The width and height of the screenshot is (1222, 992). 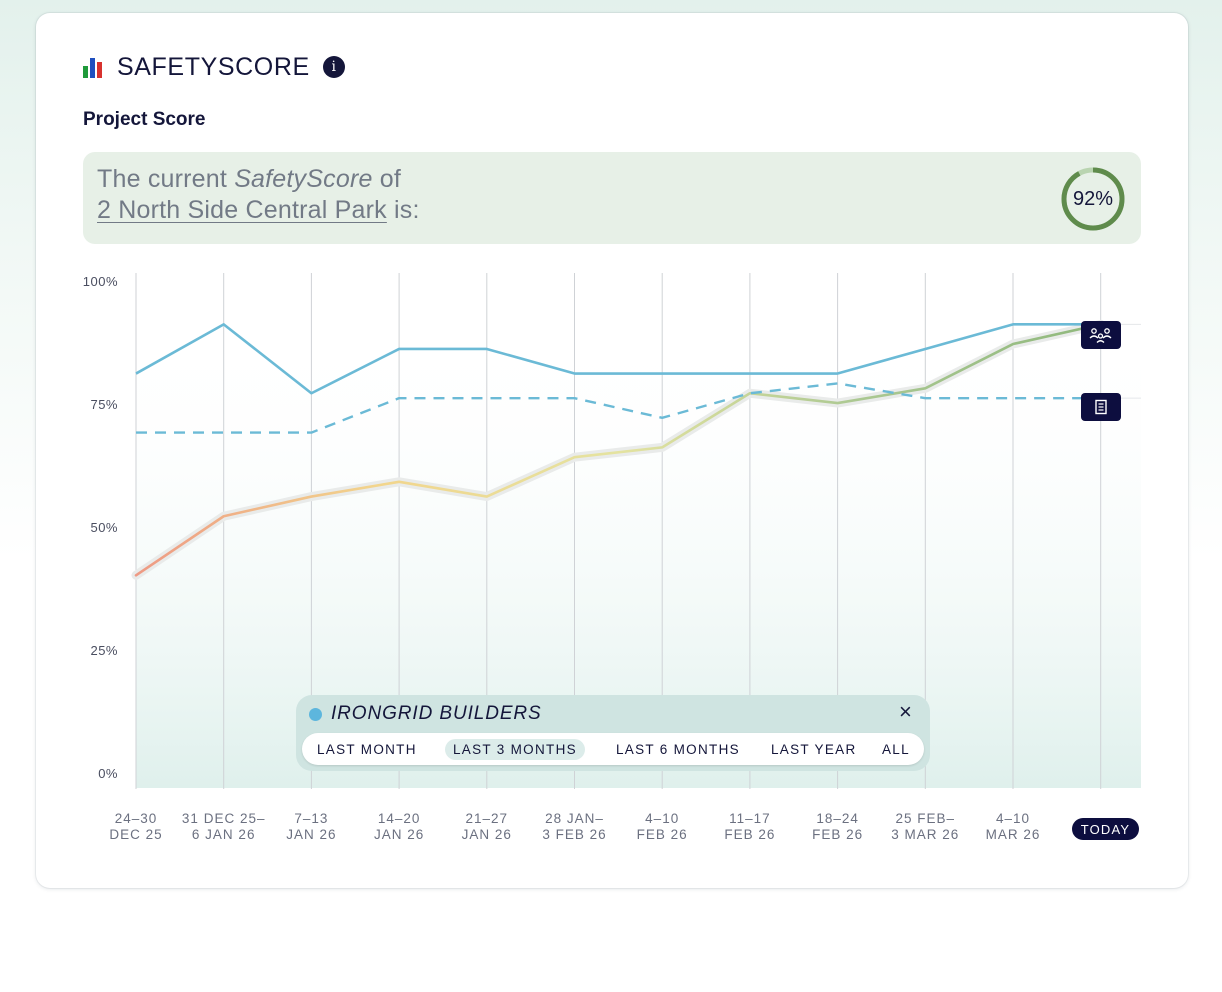 I want to click on range-last-3-months: LAST 3 MONTHS, so click(x=515, y=749).